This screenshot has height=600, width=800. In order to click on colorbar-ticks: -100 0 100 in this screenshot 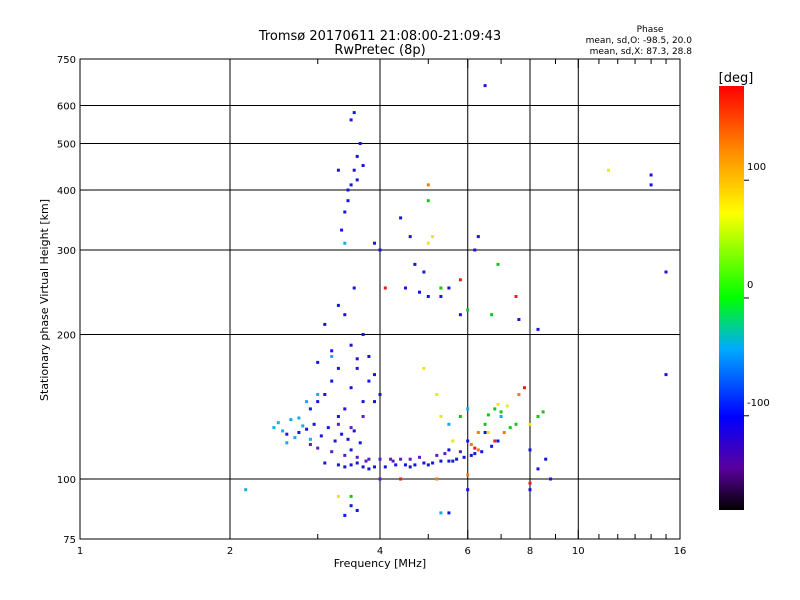, I will do `click(757, 289)`.